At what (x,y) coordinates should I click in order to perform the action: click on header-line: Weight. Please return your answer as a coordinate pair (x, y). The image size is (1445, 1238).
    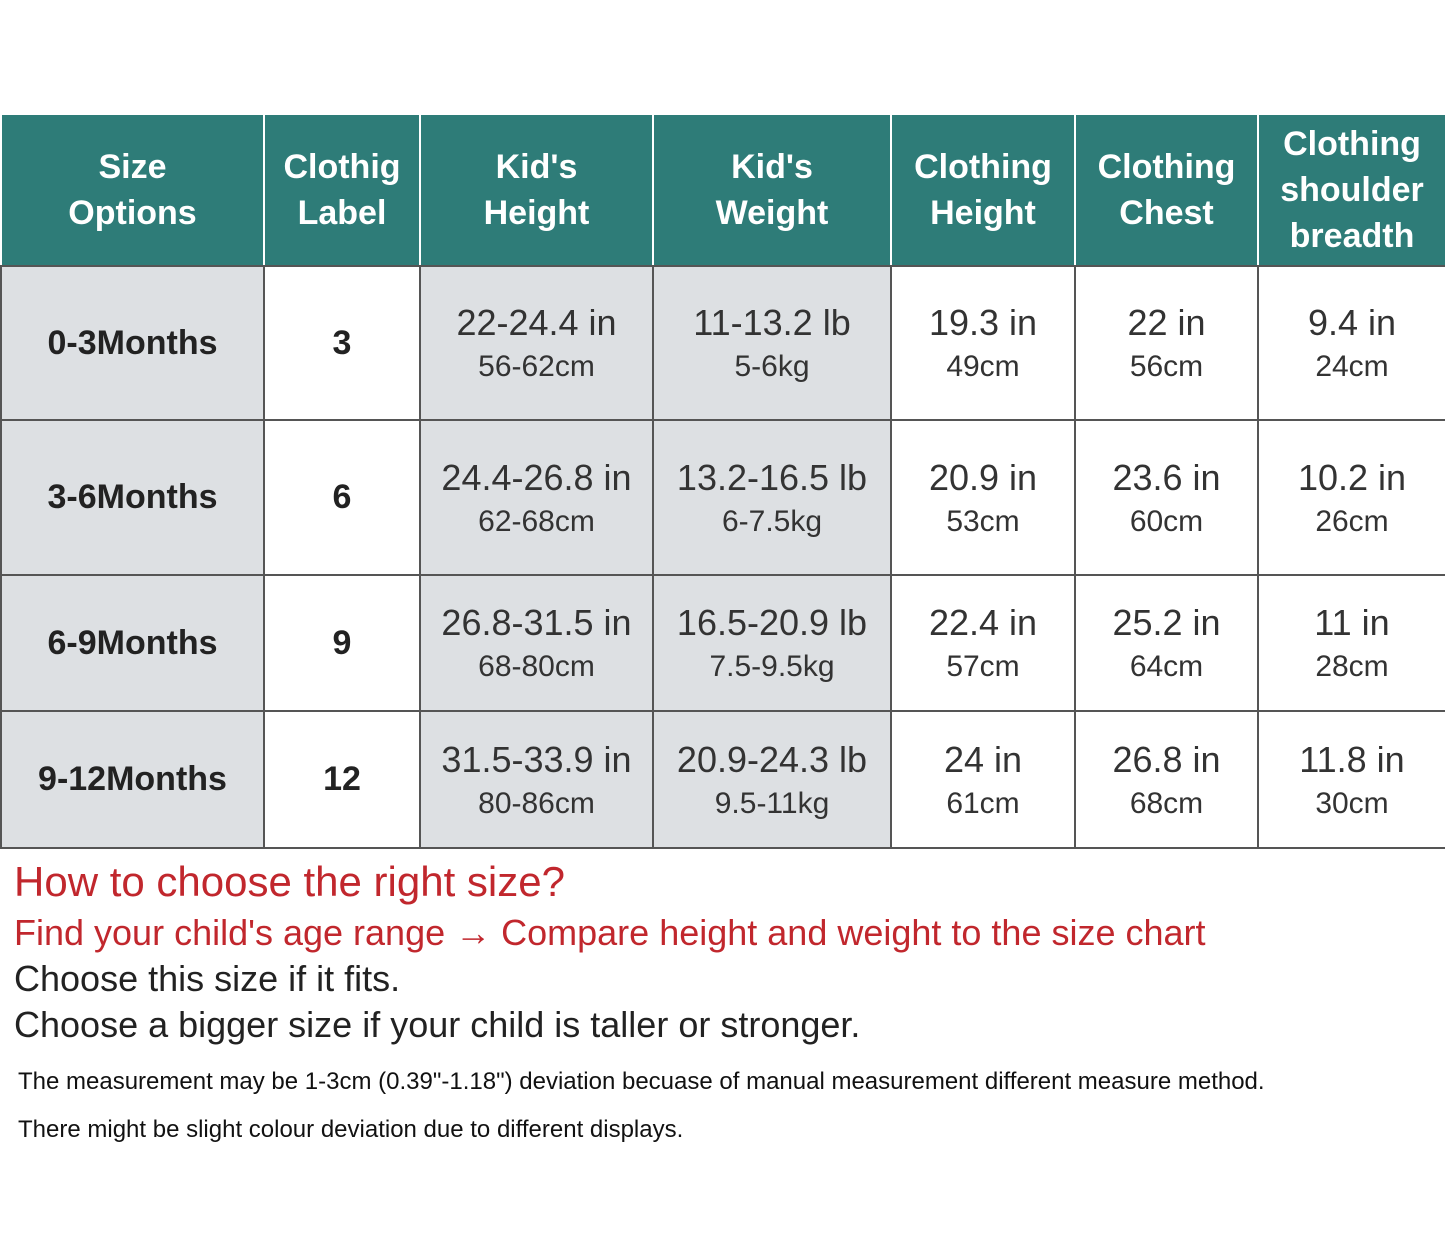
    Looking at the image, I should click on (772, 213).